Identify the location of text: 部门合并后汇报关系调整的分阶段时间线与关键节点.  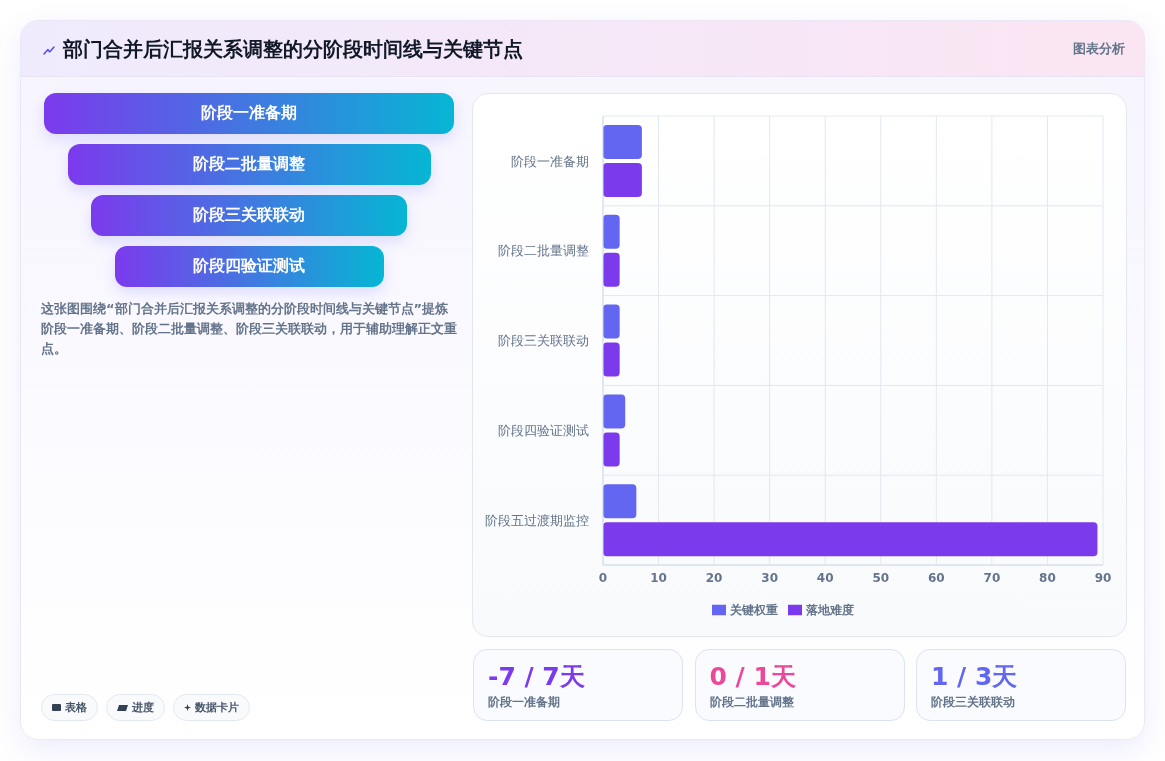
(293, 49).